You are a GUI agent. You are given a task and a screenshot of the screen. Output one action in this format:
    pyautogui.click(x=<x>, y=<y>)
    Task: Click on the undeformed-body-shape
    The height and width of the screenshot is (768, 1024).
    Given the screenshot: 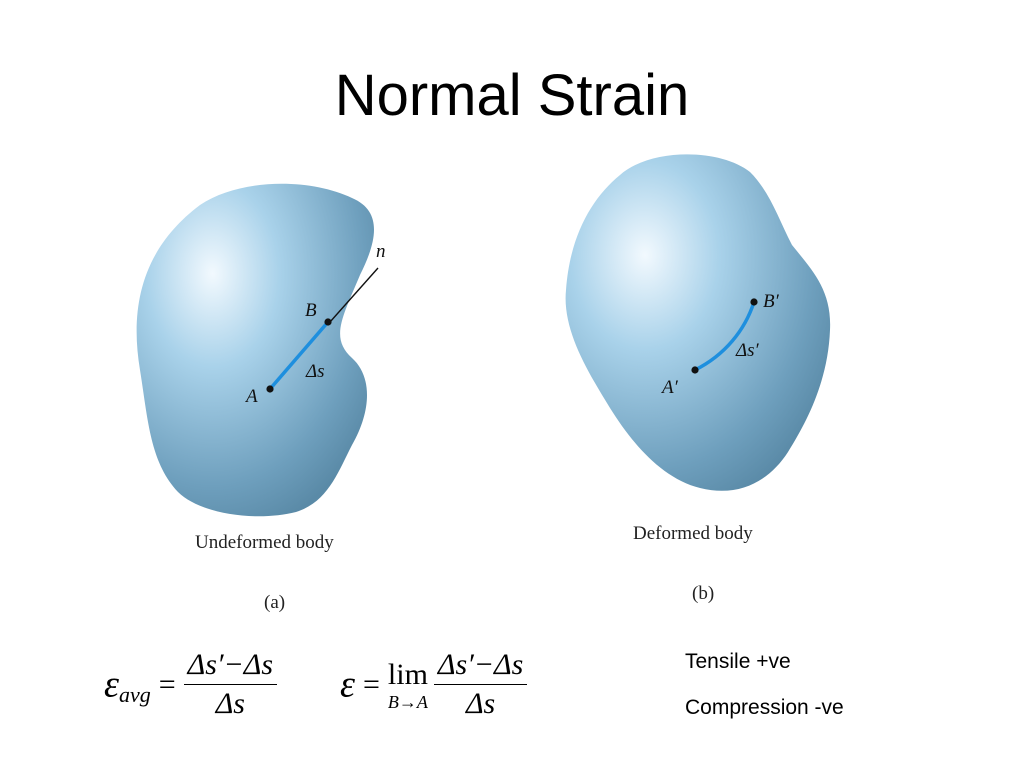 What is the action you would take?
    pyautogui.click(x=255, y=350)
    